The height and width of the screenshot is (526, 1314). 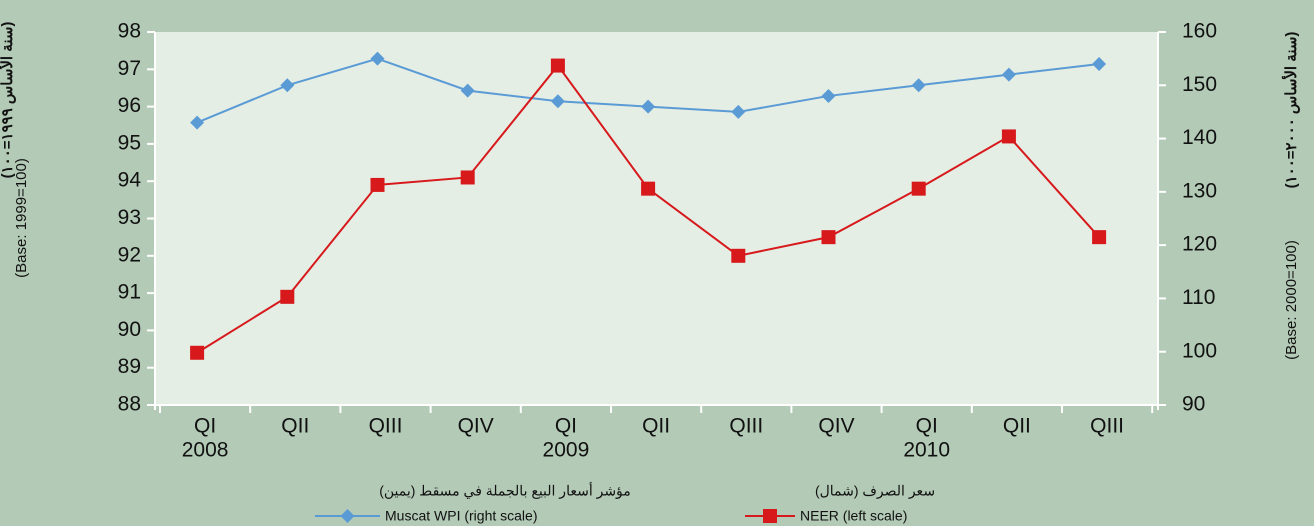 I want to click on y-tick-label: 98, so click(x=129, y=31).